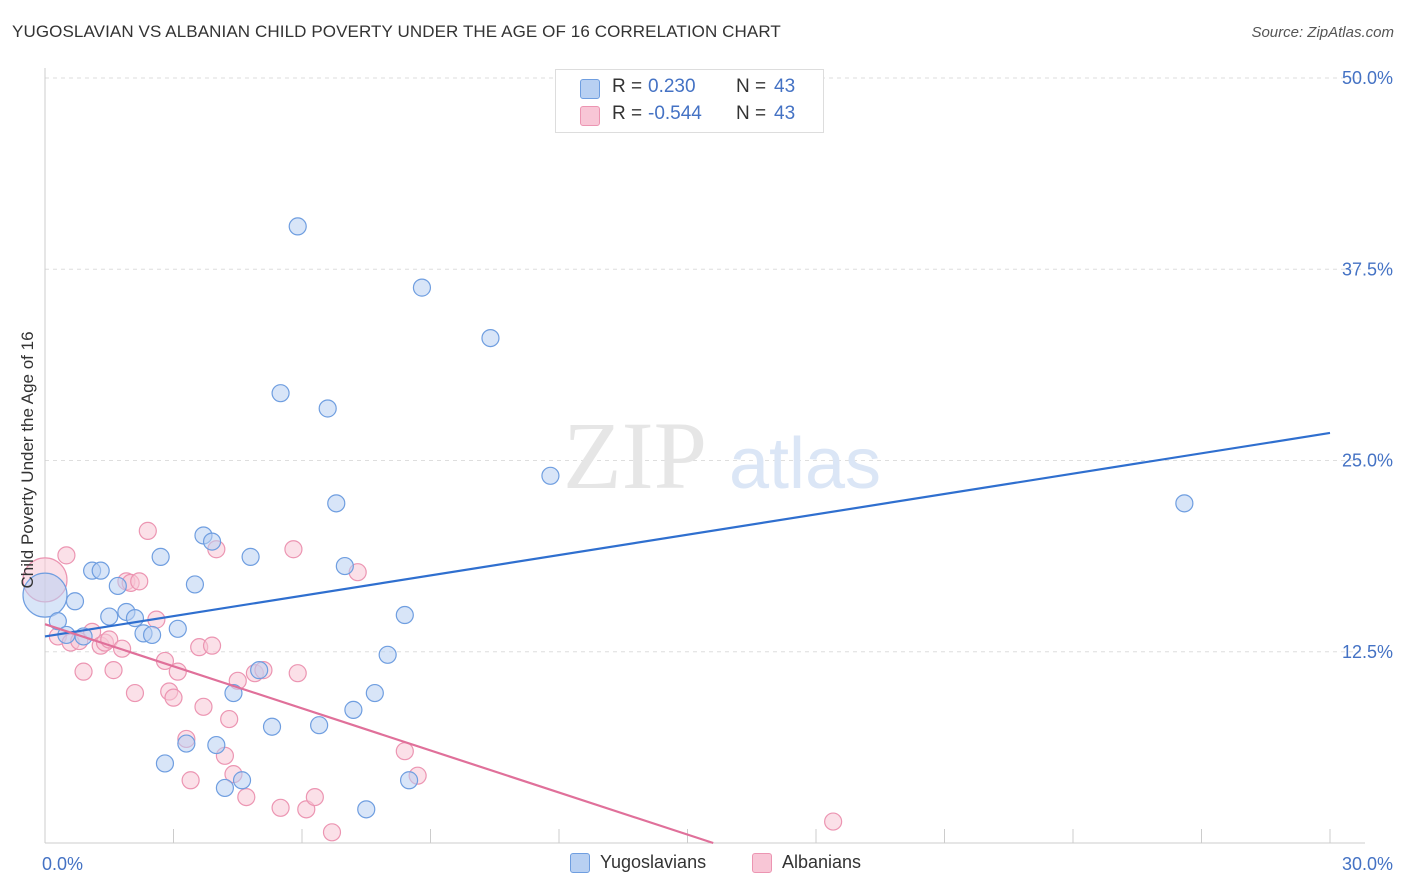 The width and height of the screenshot is (1406, 892). What do you see at coordinates (1367, 78) in the screenshot?
I see `y-tick-label: 50.0%` at bounding box center [1367, 78].